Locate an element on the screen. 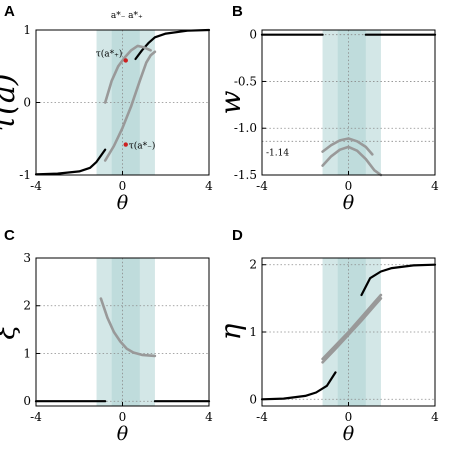 The image size is (454, 451). y-tick-label: -0.5 is located at coordinates (245, 81).